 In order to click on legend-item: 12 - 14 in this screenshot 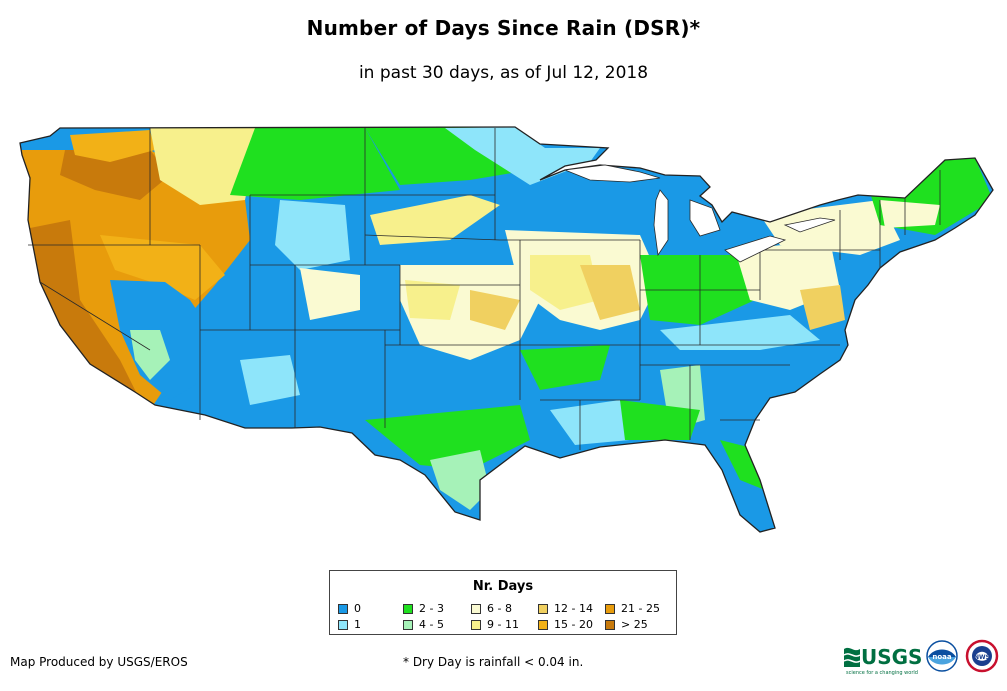, I will do `click(565, 609)`.